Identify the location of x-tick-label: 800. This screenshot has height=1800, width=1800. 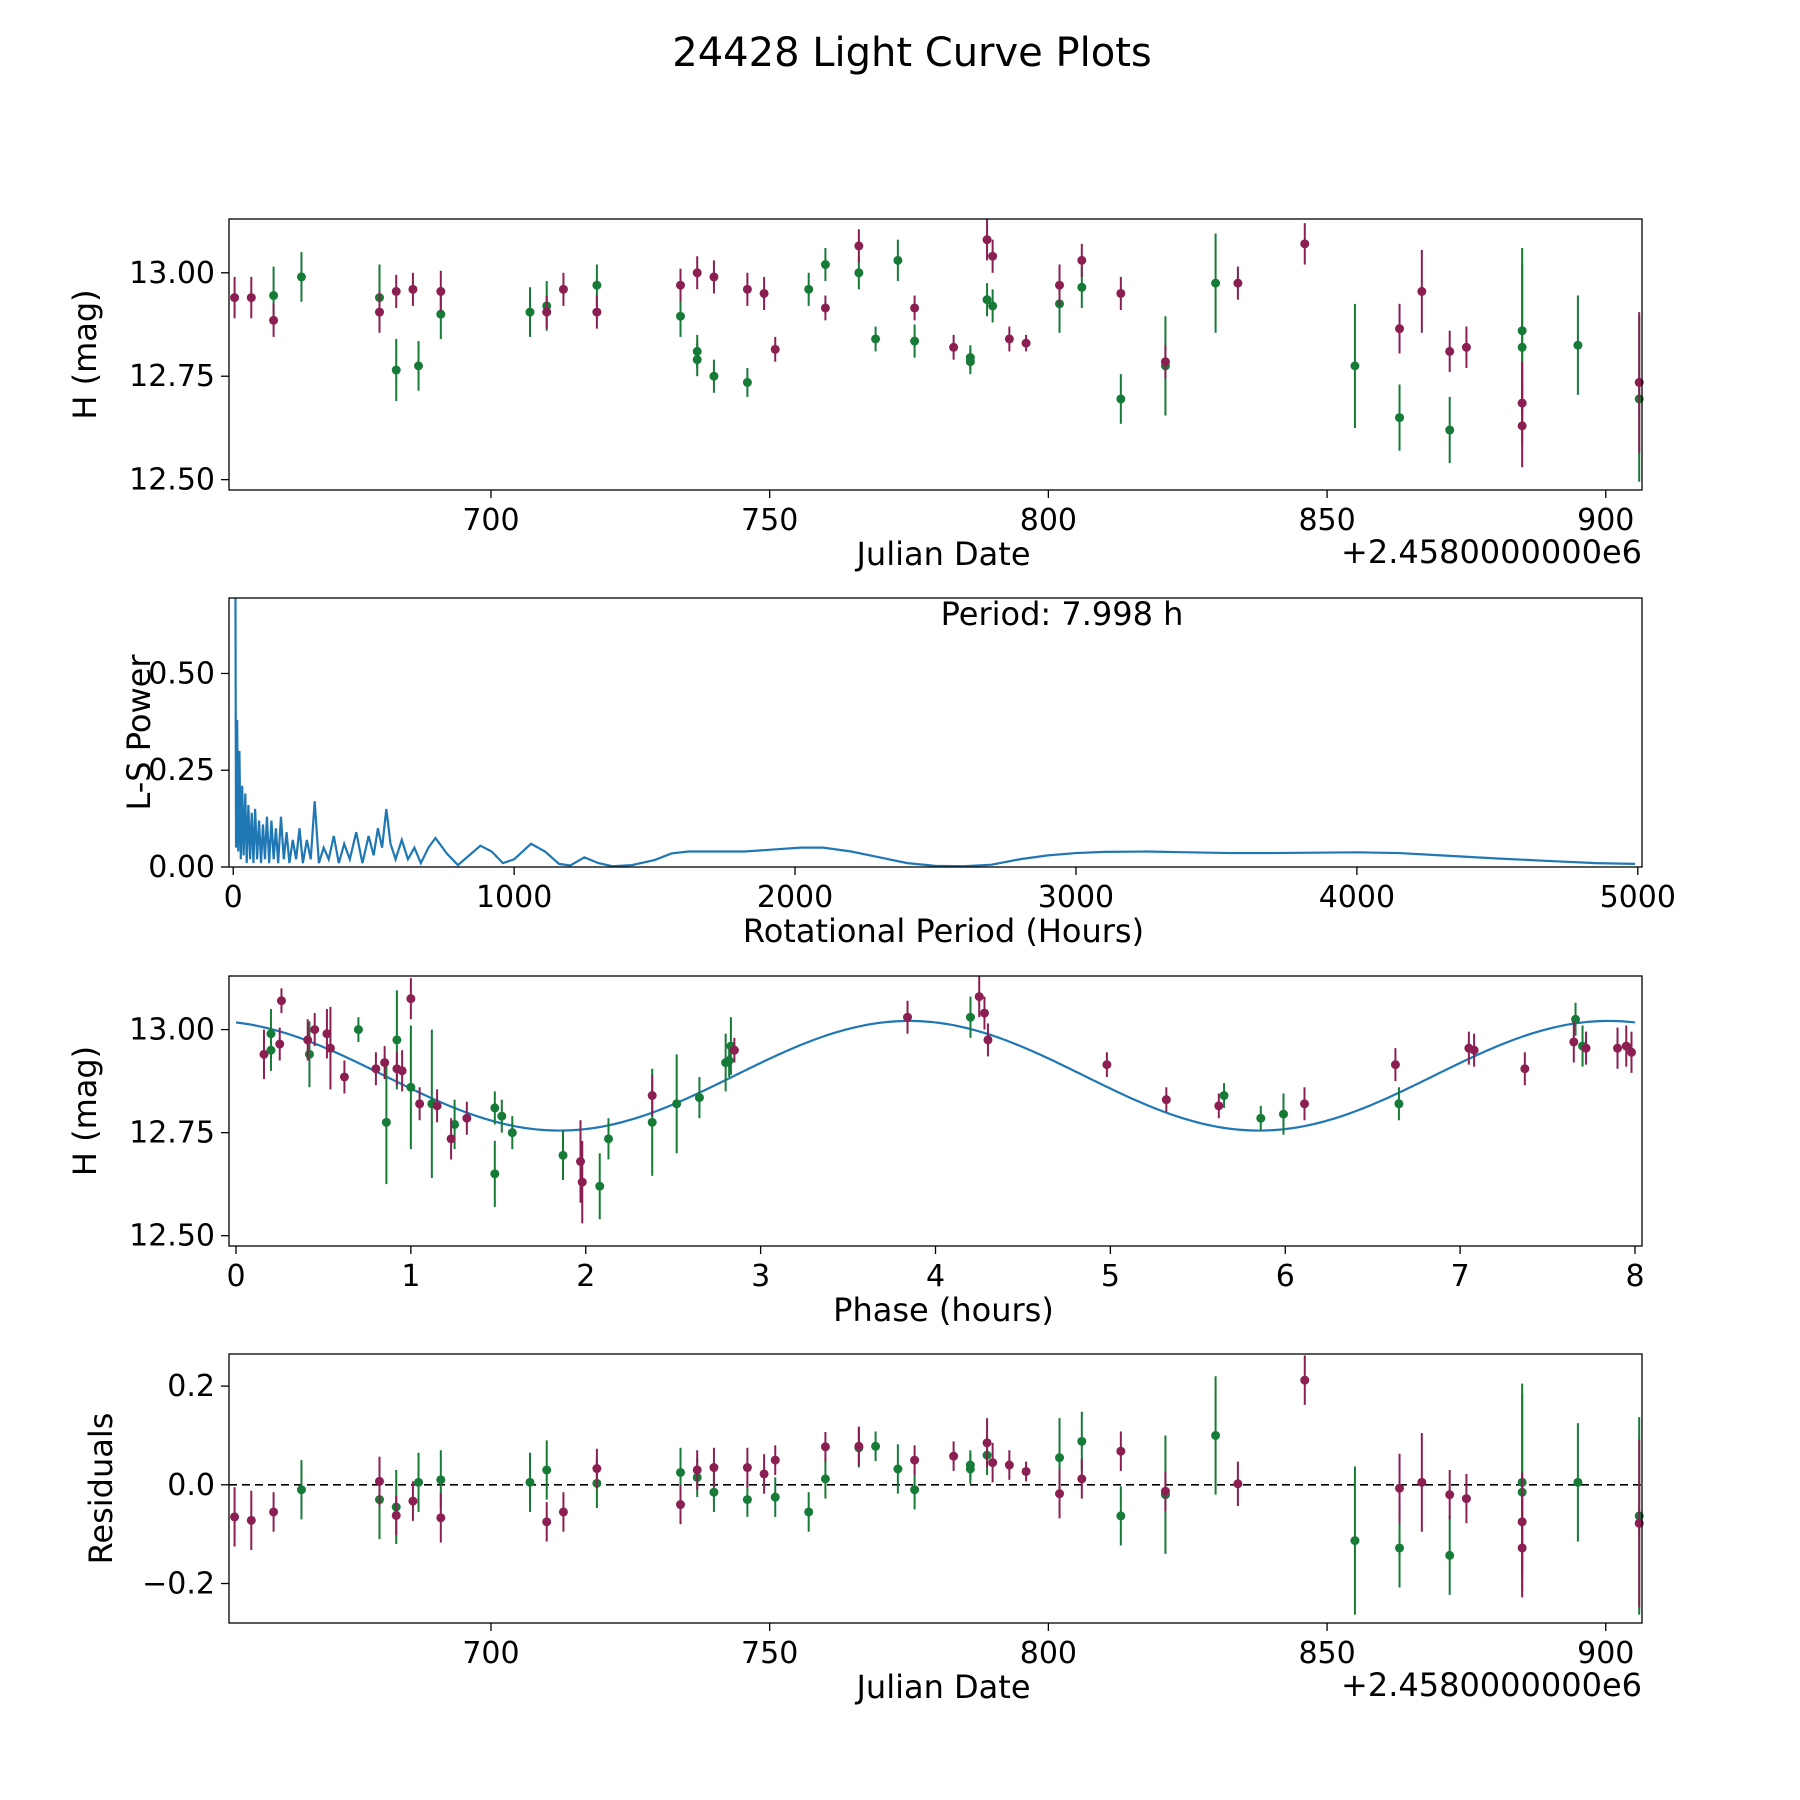
(1048, 520).